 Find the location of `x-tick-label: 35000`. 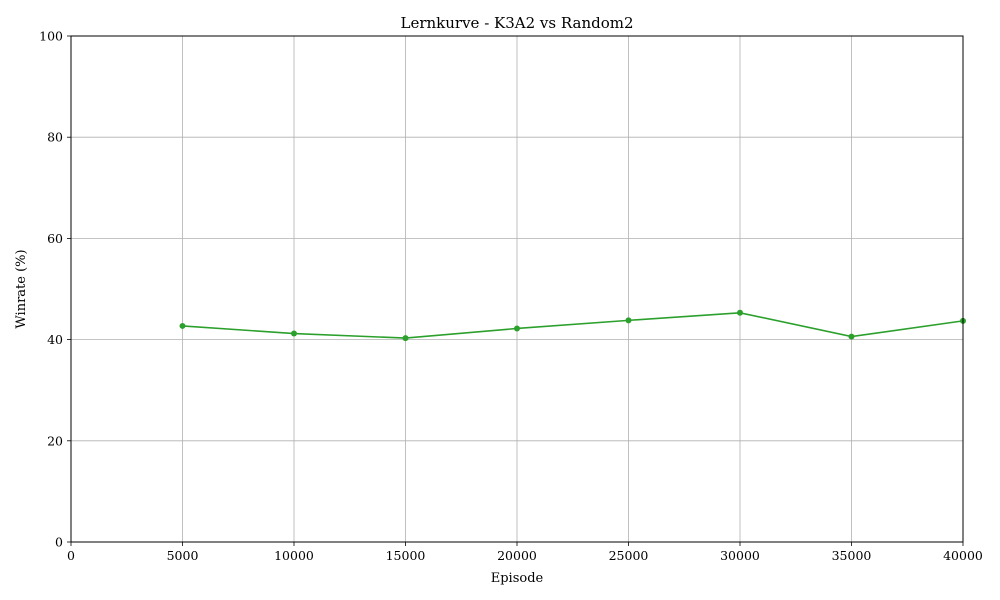

x-tick-label: 35000 is located at coordinates (852, 555).